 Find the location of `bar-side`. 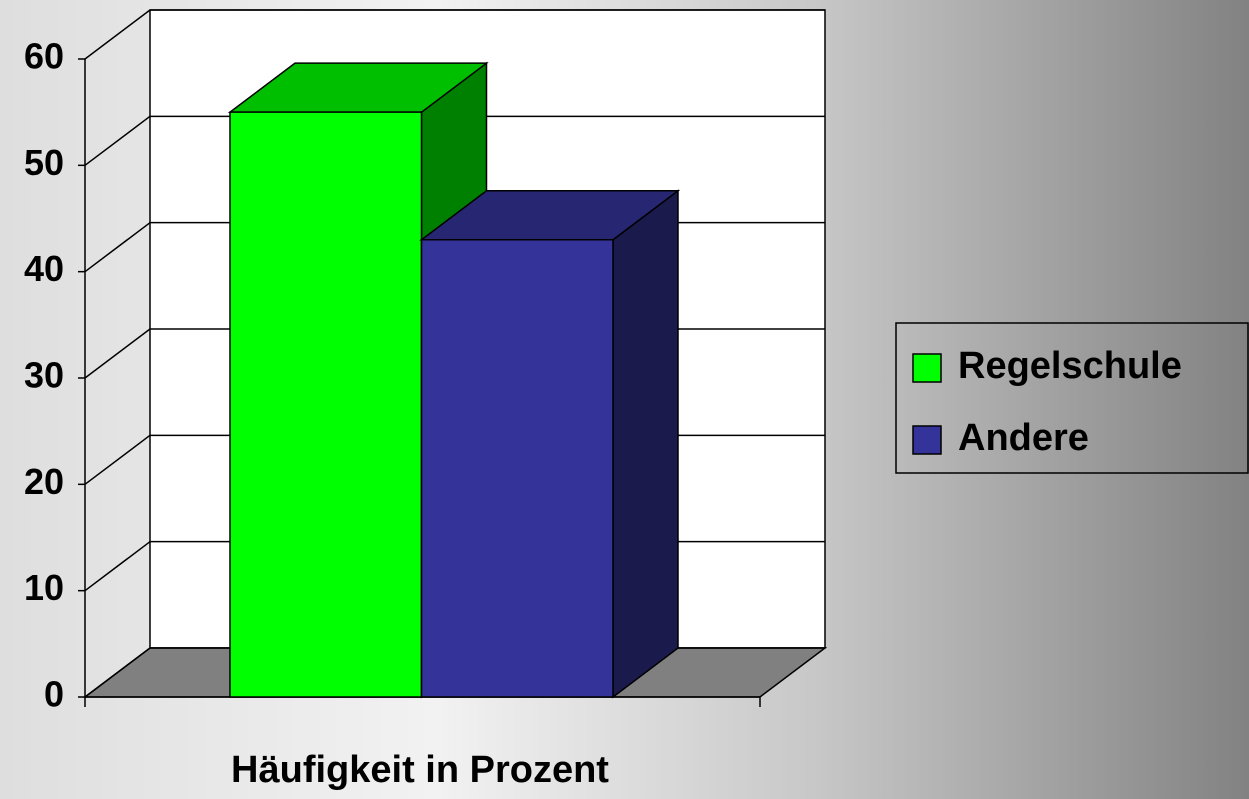

bar-side is located at coordinates (645, 444).